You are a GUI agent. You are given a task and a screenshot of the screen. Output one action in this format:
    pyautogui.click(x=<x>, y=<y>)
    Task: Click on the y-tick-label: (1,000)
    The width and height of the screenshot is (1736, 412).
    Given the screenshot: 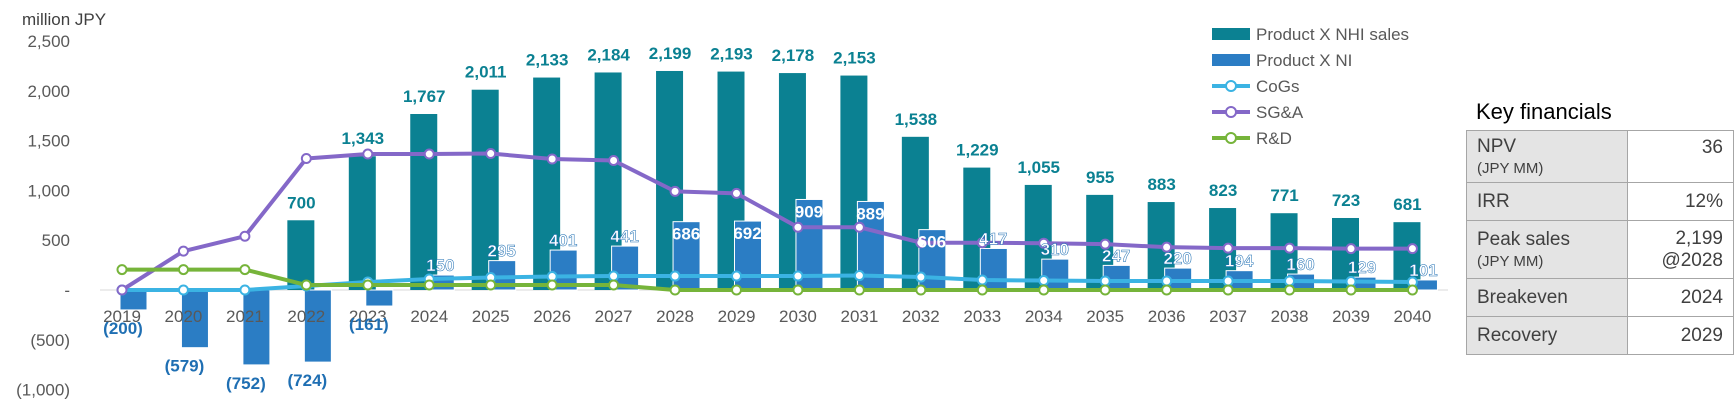 What is the action you would take?
    pyautogui.click(x=43, y=390)
    